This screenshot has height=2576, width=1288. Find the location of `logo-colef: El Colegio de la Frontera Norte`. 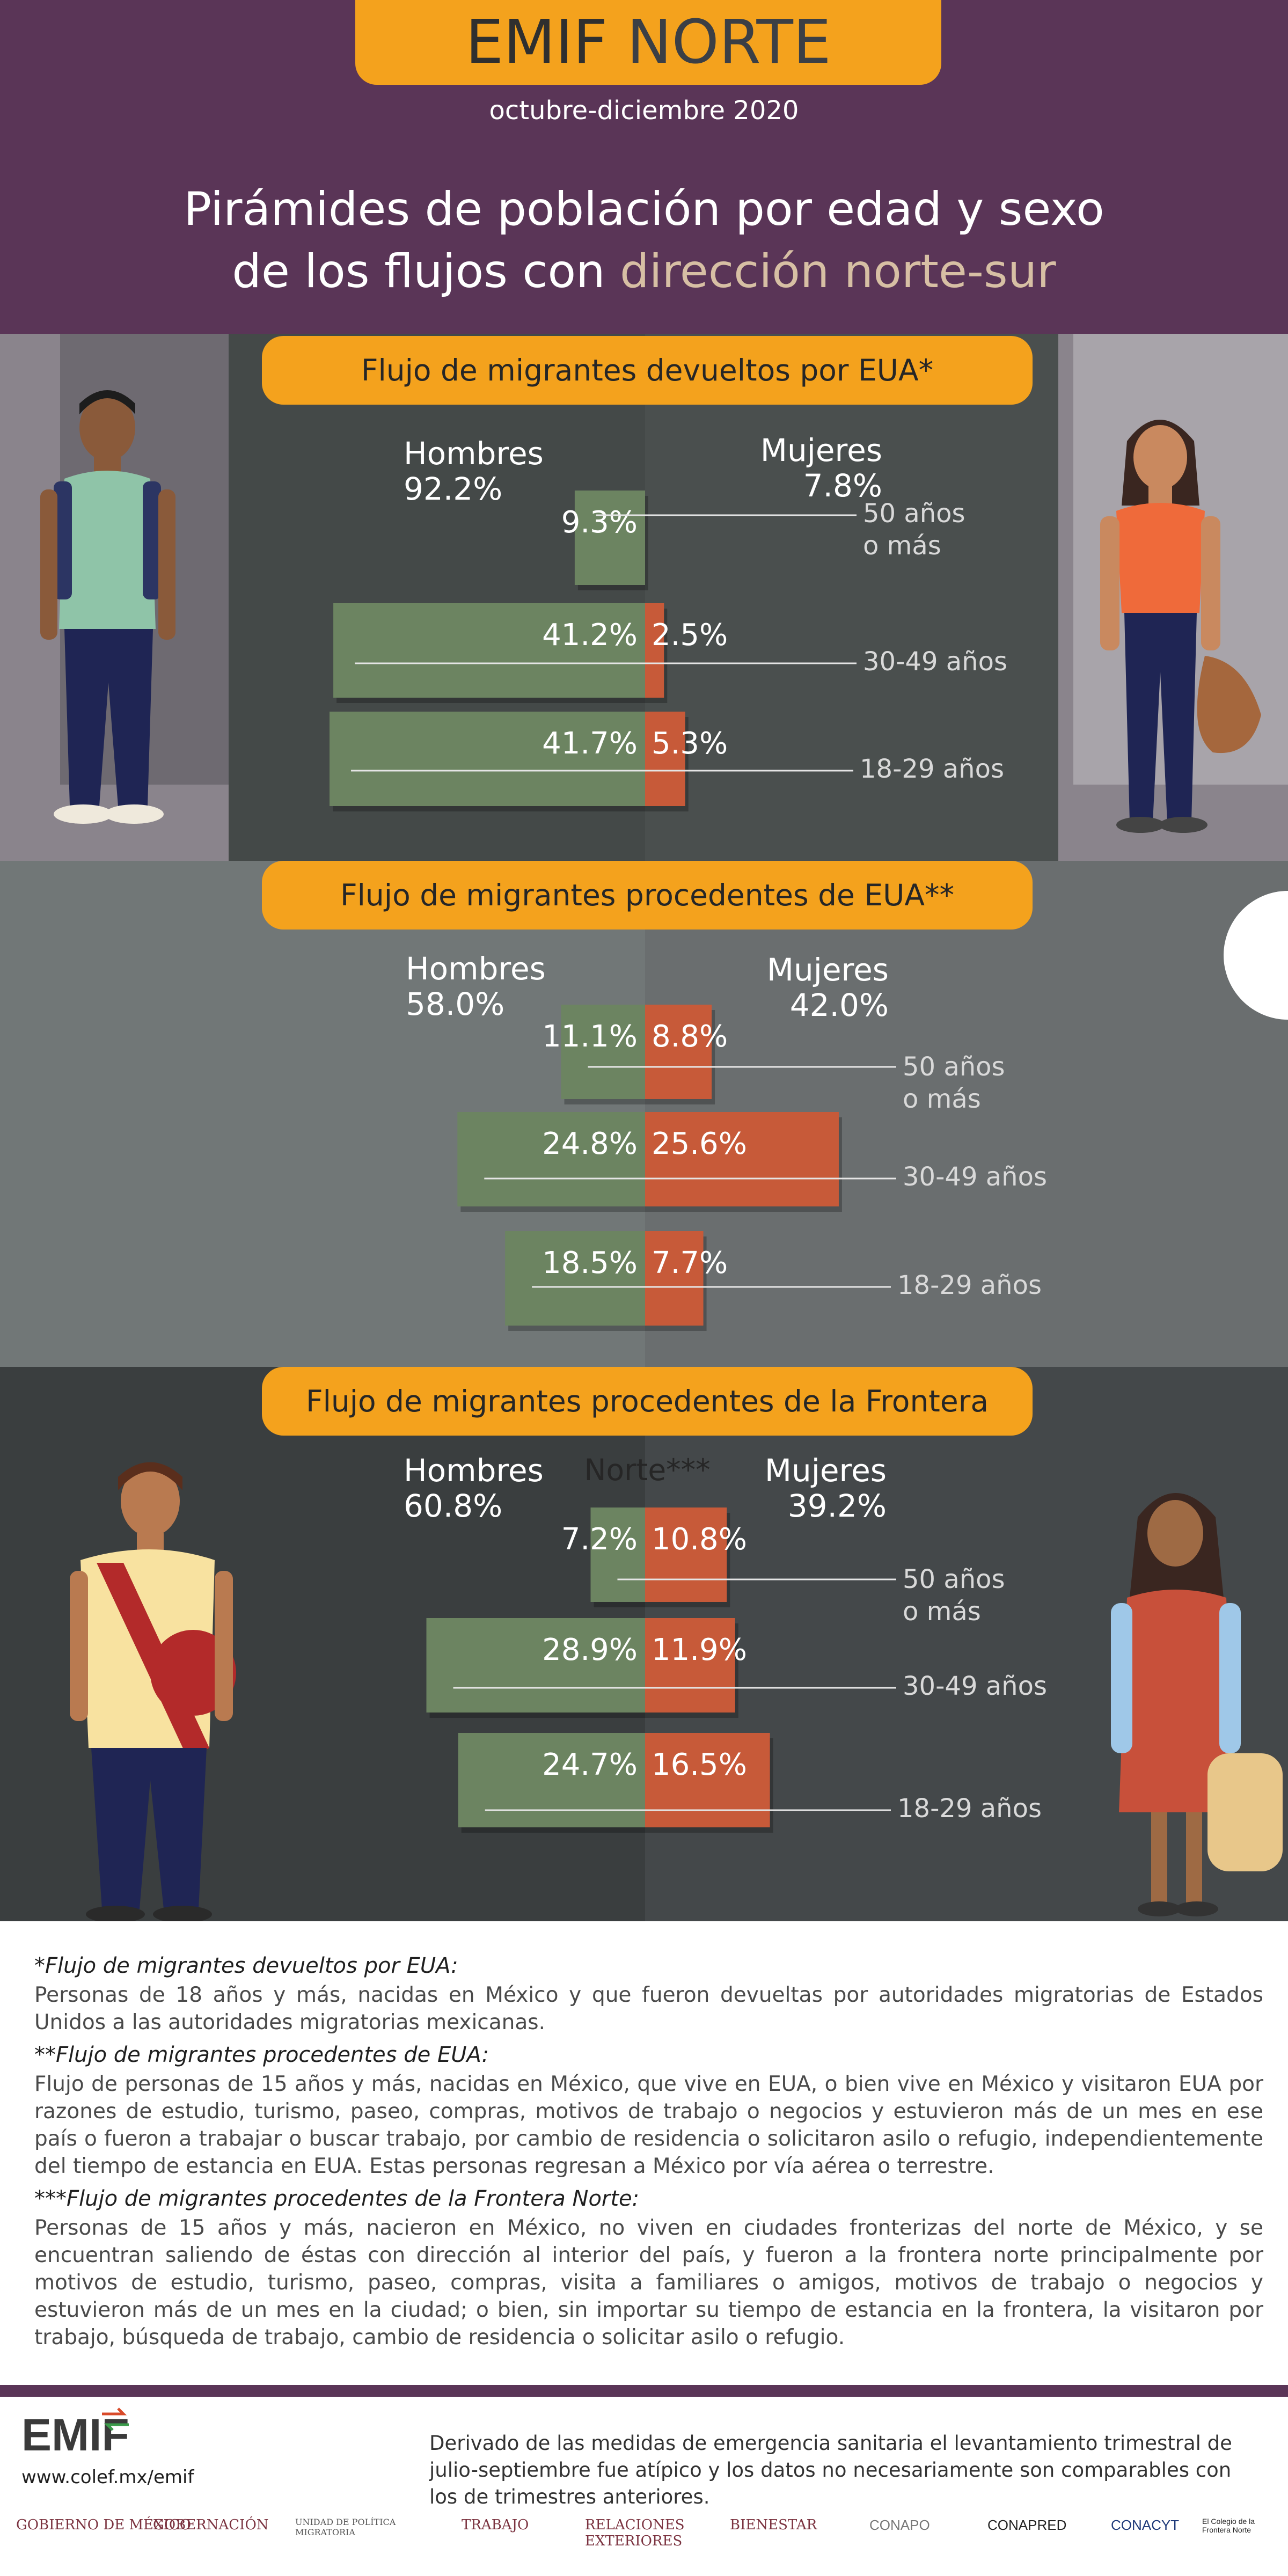

logo-colef: El Colegio de la Frontera Norte is located at coordinates (1228, 2525).